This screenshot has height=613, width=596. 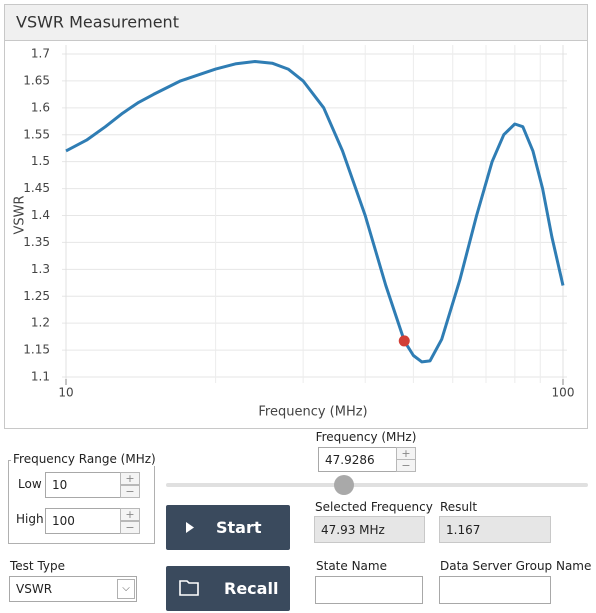 What do you see at coordinates (358, 459) in the screenshot?
I see `frequency-input: 47.9286` at bounding box center [358, 459].